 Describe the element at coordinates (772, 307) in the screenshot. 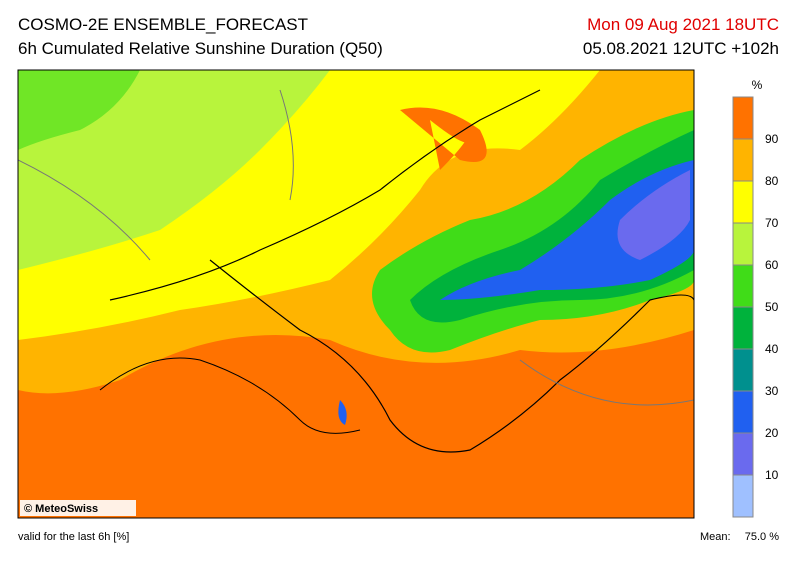

I see `colorbar-label: 50` at that location.